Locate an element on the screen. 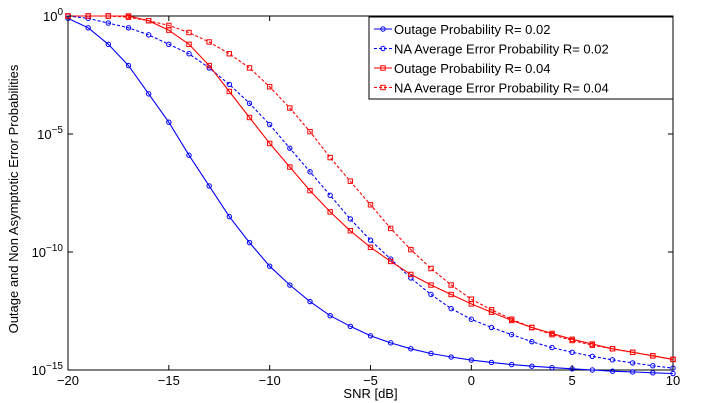 Image resolution: width=704 pixels, height=403 pixels. y-tick-label: 10−10 is located at coordinates (48, 251).